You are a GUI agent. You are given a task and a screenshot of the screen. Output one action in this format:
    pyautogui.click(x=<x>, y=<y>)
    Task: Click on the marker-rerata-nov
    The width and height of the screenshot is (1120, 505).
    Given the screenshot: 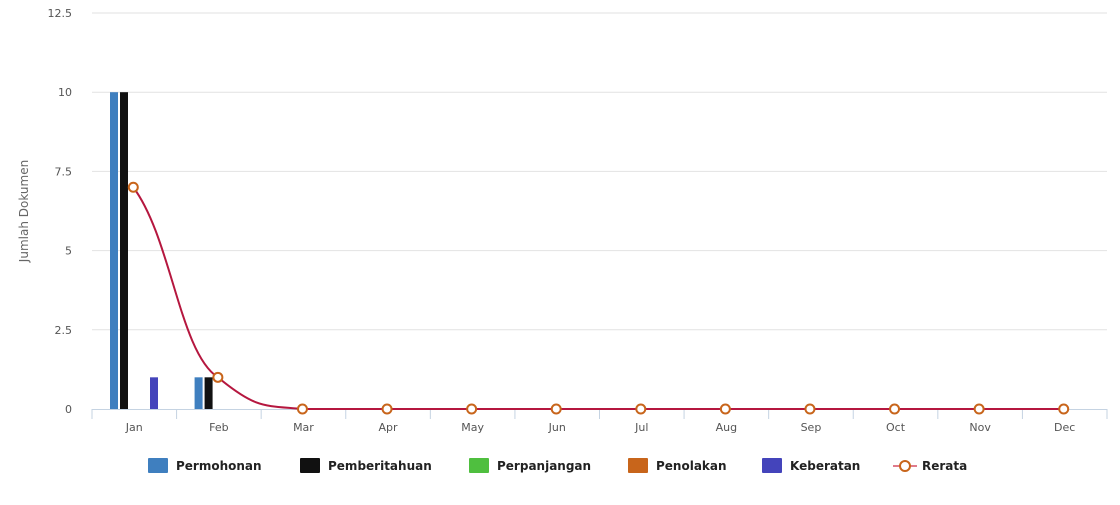 What is the action you would take?
    pyautogui.click(x=979, y=409)
    